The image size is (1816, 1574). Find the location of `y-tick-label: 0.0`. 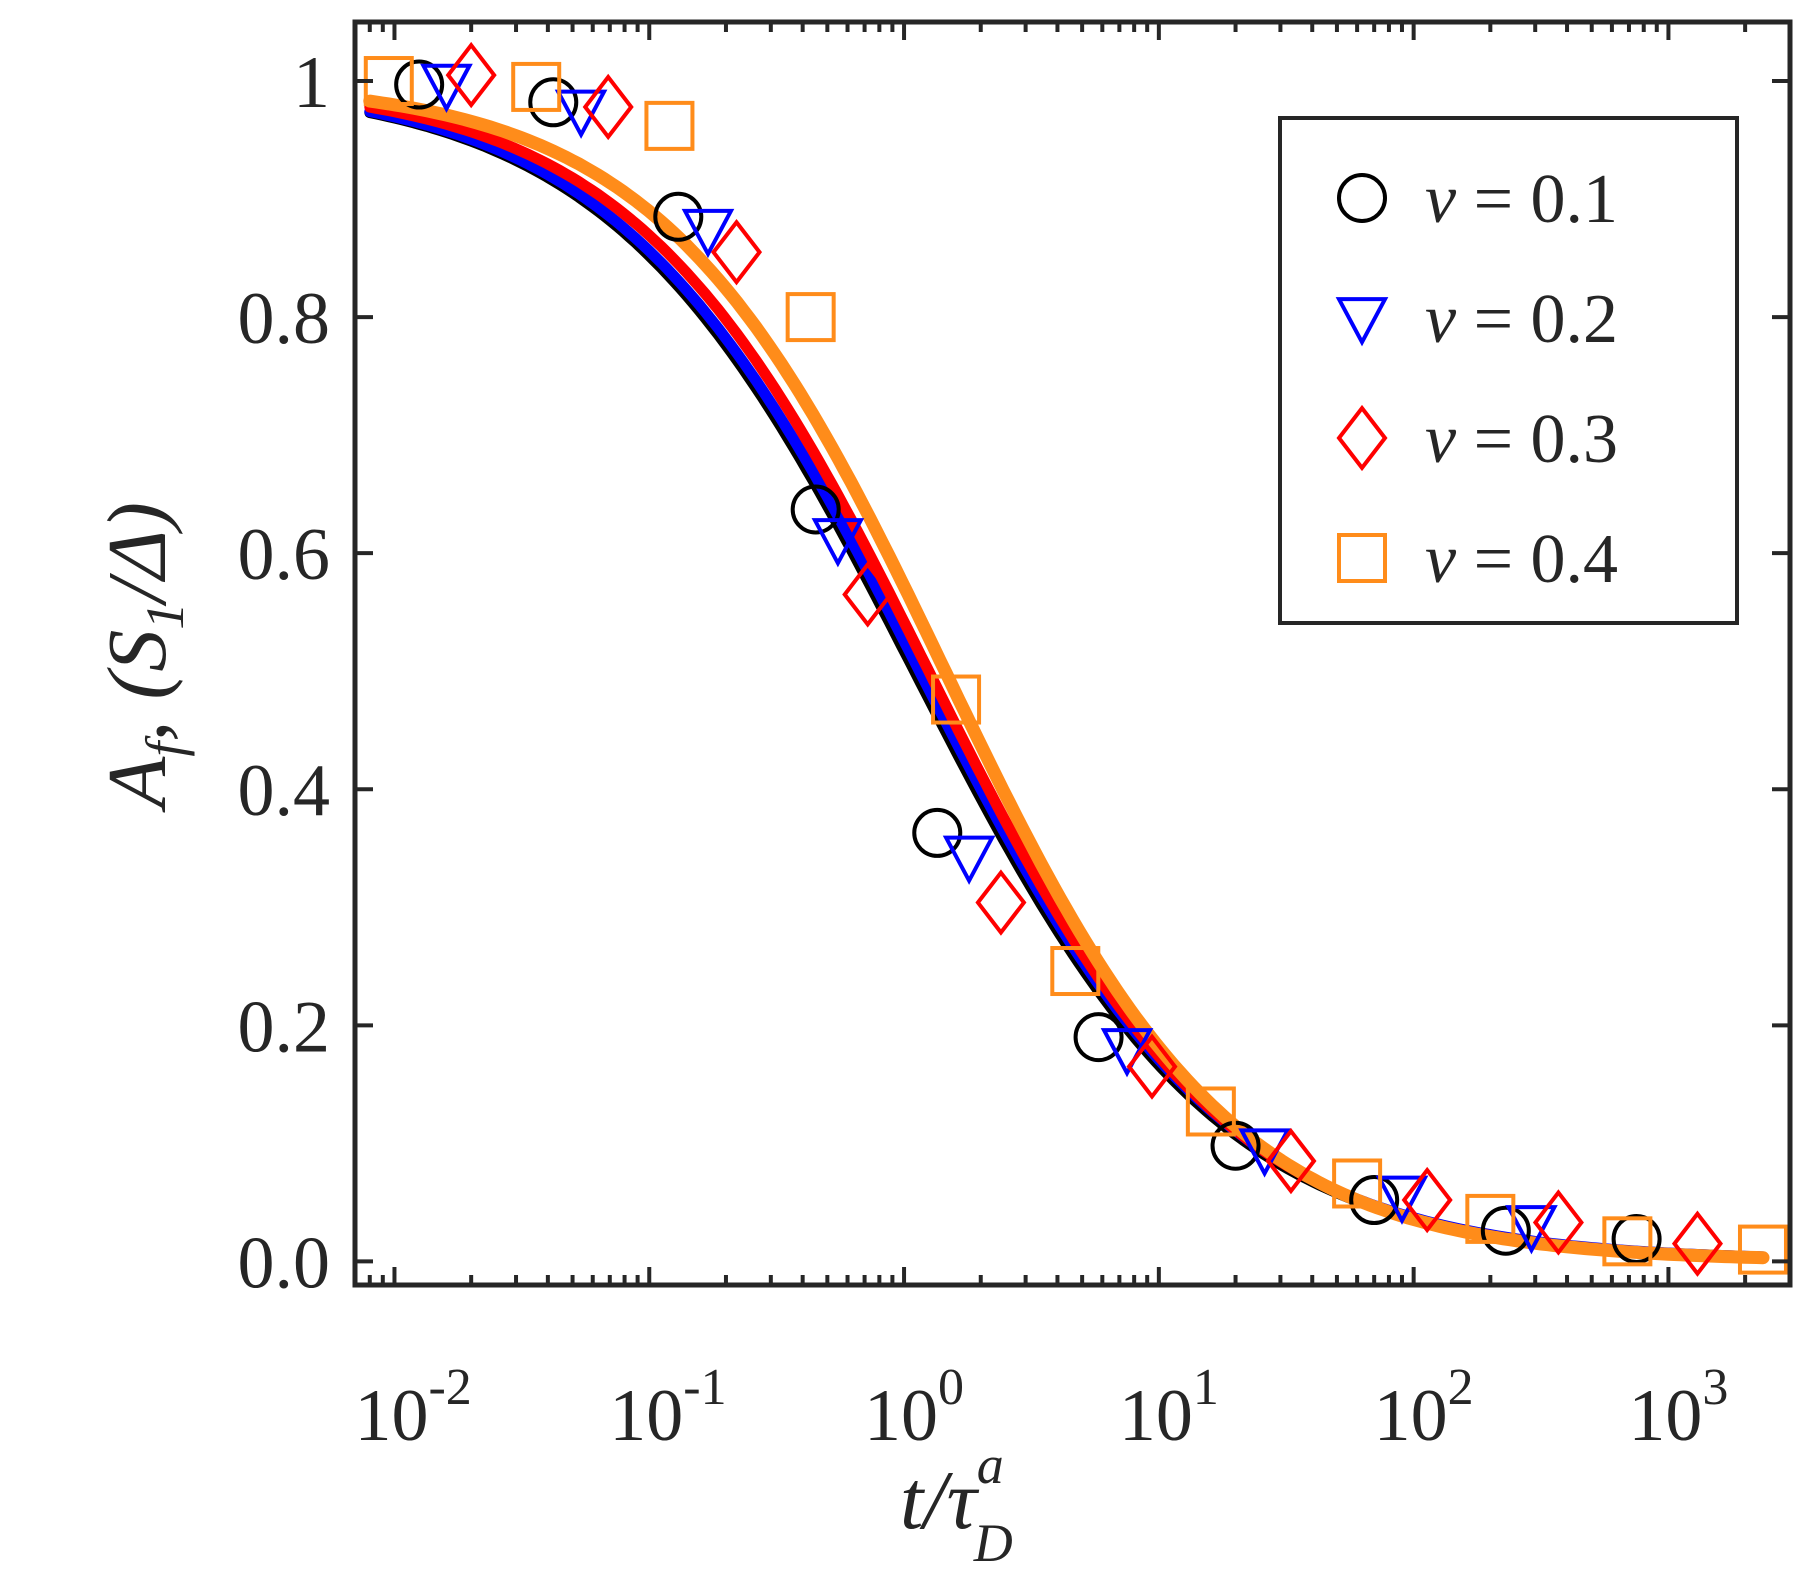

y-tick-label: 0.0 is located at coordinates (284, 1263).